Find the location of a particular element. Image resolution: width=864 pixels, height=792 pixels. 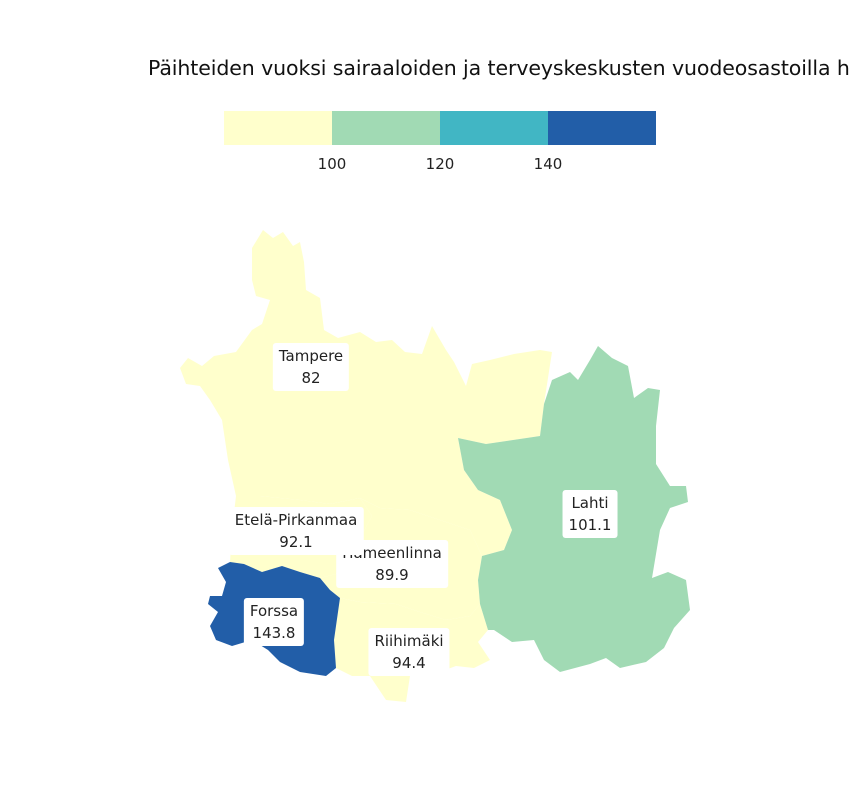

color-legend is located at coordinates (440, 128).